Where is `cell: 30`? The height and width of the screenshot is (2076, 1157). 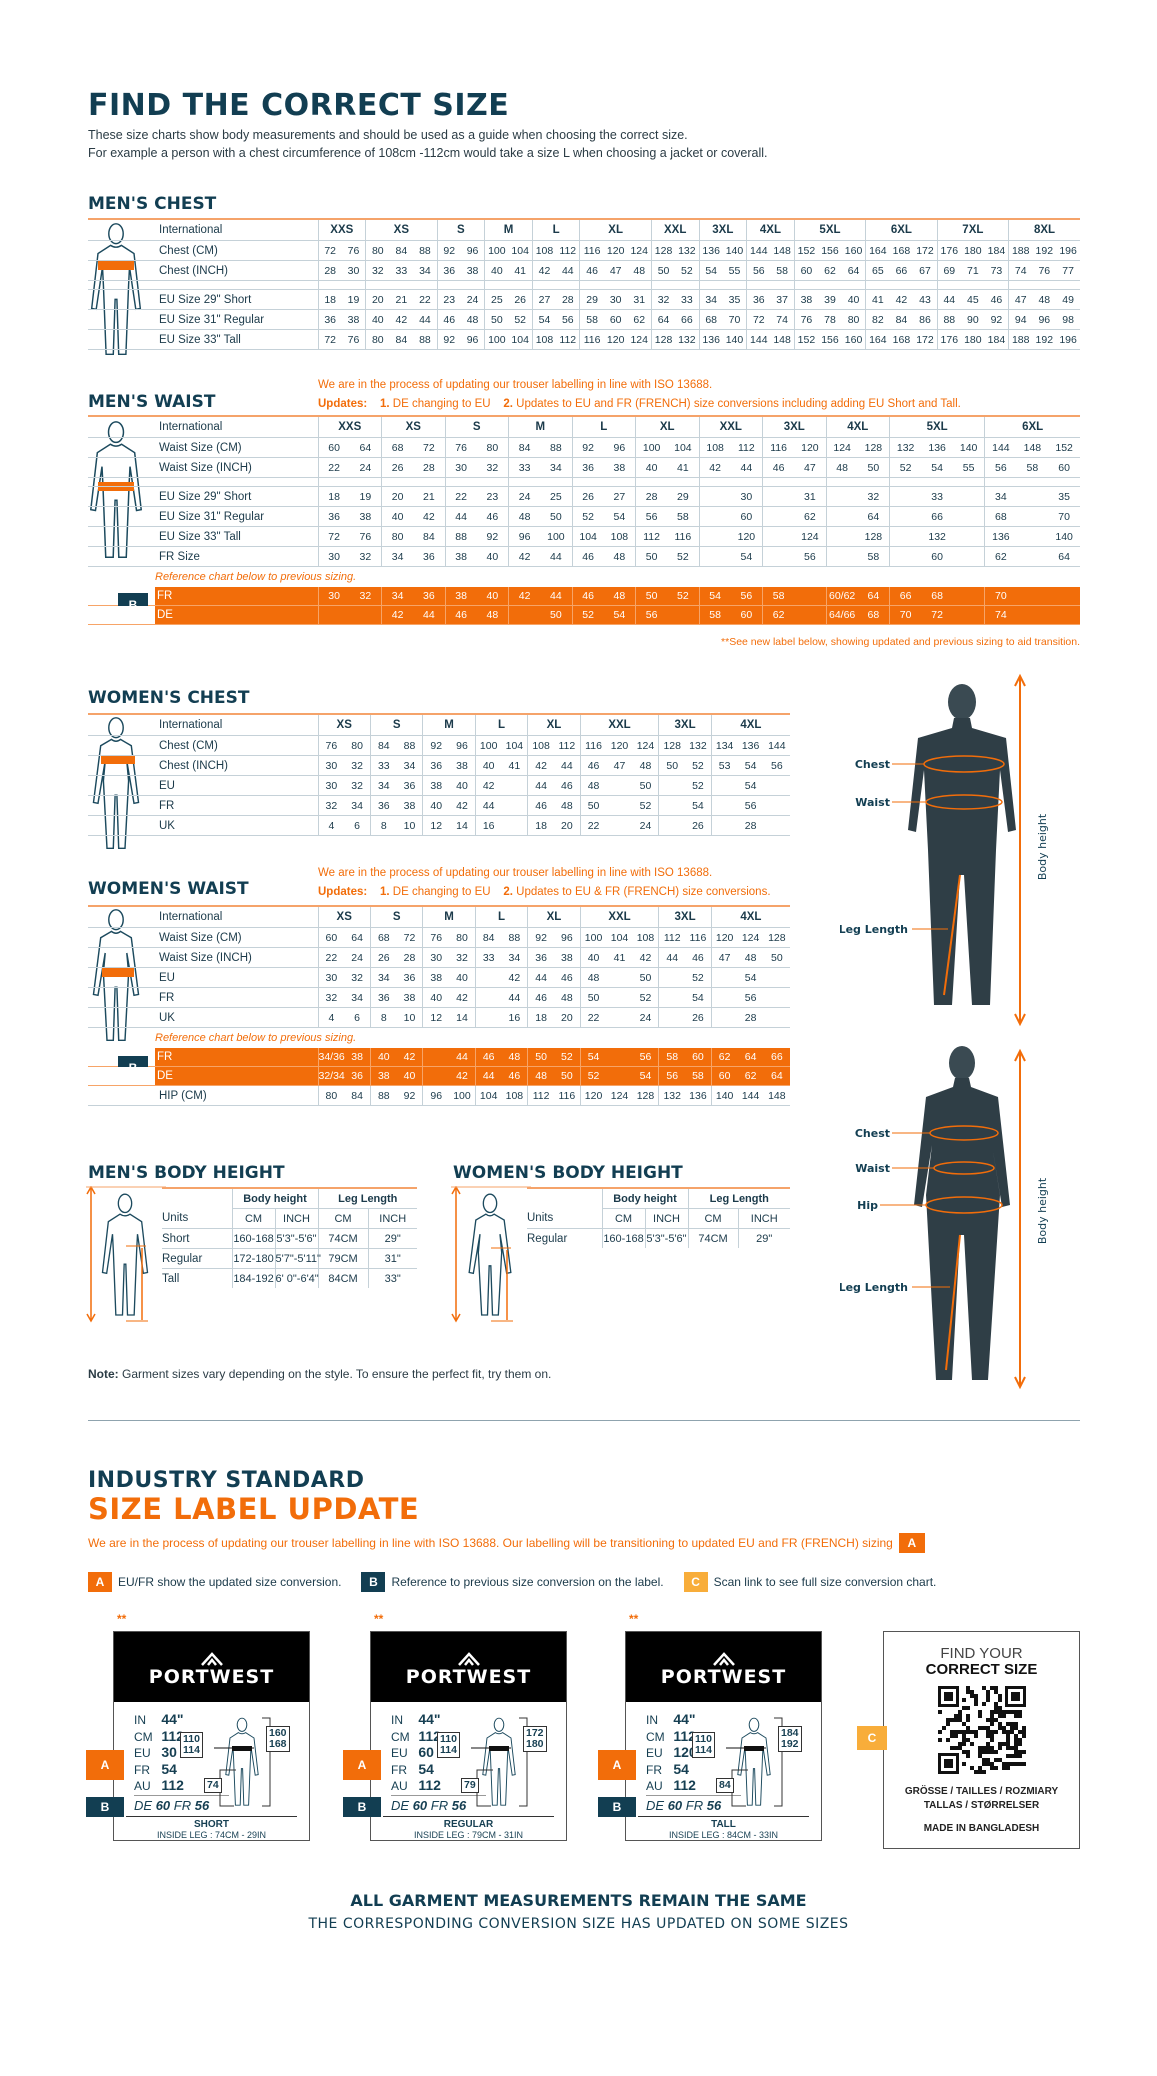 cell: 30 is located at coordinates (331, 785).